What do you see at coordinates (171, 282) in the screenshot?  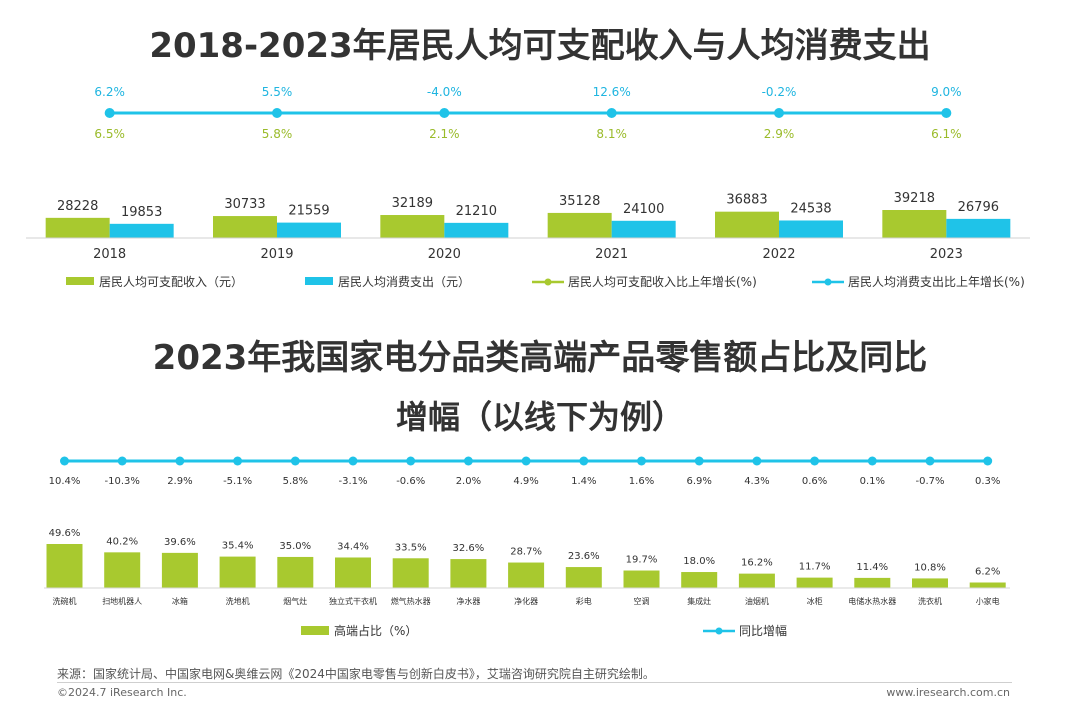 I see `legend-income-label: 居民人均可支配收入（元）` at bounding box center [171, 282].